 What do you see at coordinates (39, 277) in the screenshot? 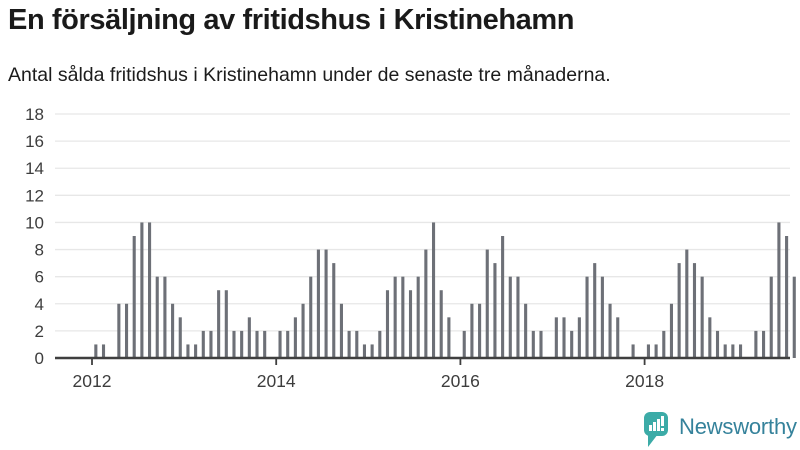
I see `y-axis-tick-label: 6` at bounding box center [39, 277].